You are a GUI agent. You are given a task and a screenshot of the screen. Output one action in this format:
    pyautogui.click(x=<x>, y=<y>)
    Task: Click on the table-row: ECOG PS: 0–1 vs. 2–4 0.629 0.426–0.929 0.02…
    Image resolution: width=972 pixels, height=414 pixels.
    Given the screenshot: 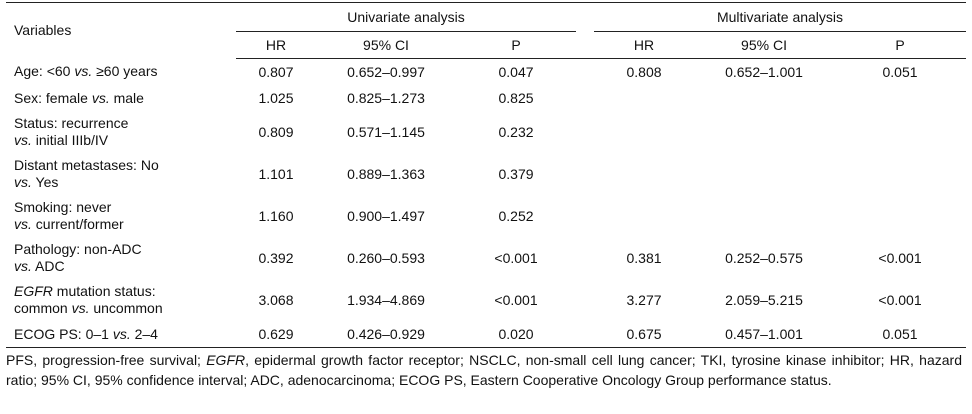 What is the action you would take?
    pyautogui.click(x=486, y=334)
    